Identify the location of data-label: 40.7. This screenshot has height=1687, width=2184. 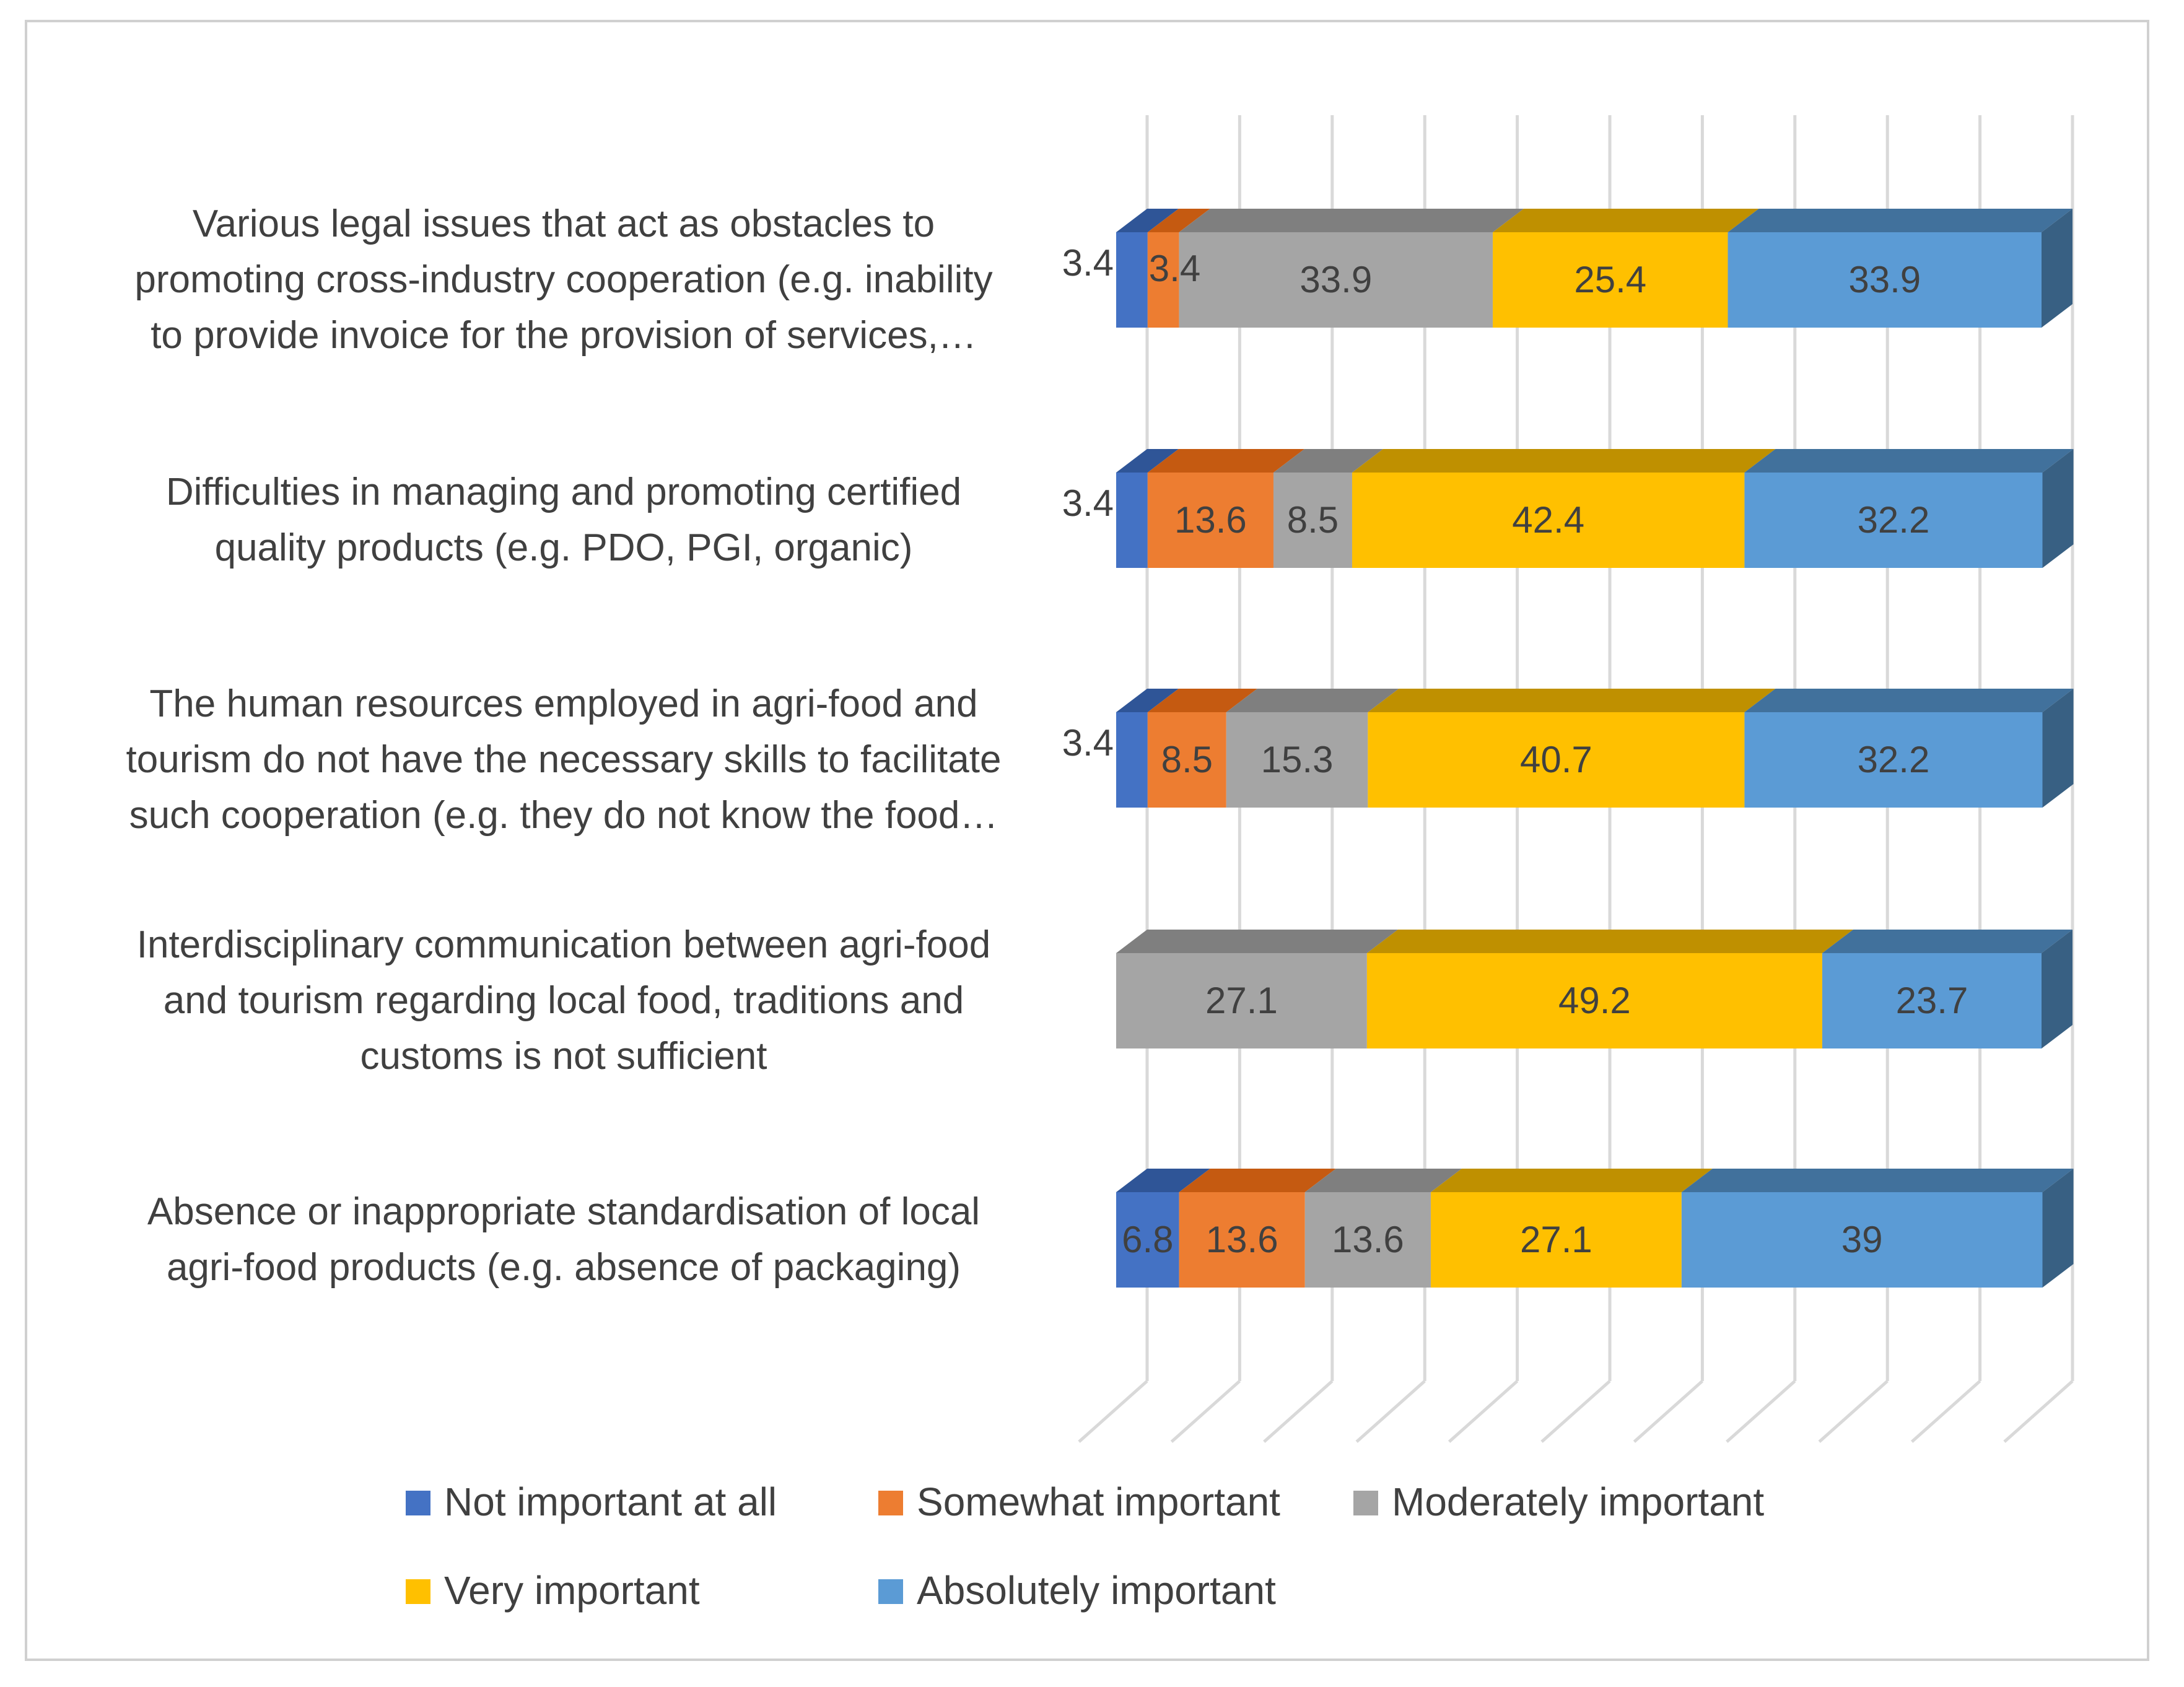
(1556, 759).